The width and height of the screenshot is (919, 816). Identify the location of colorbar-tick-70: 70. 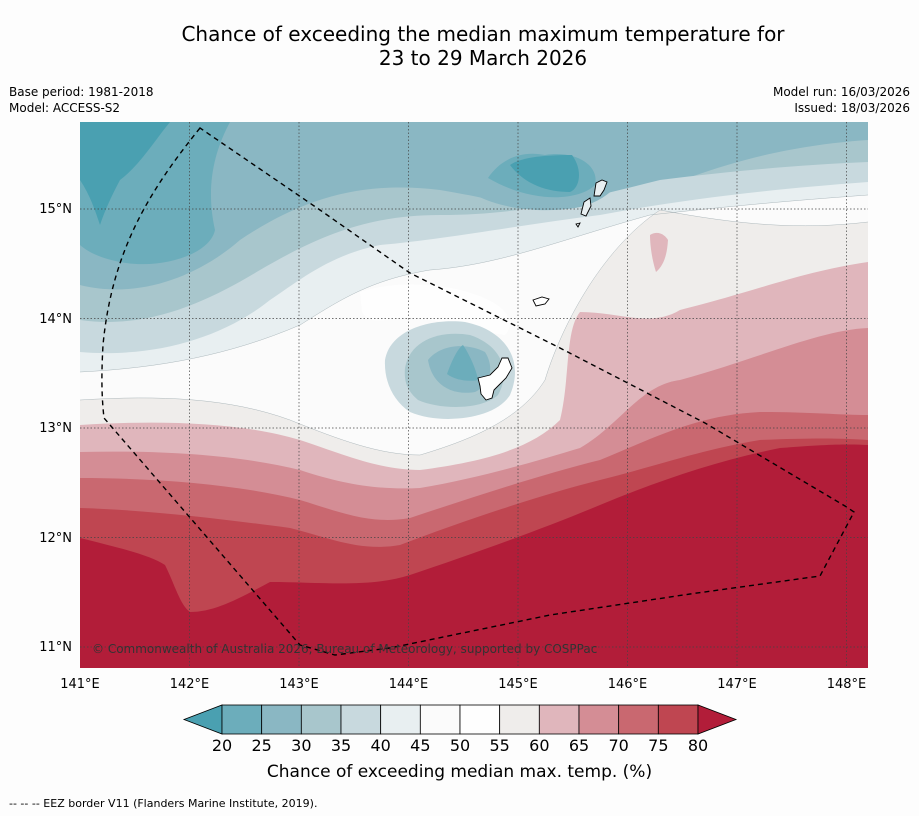
(618, 745).